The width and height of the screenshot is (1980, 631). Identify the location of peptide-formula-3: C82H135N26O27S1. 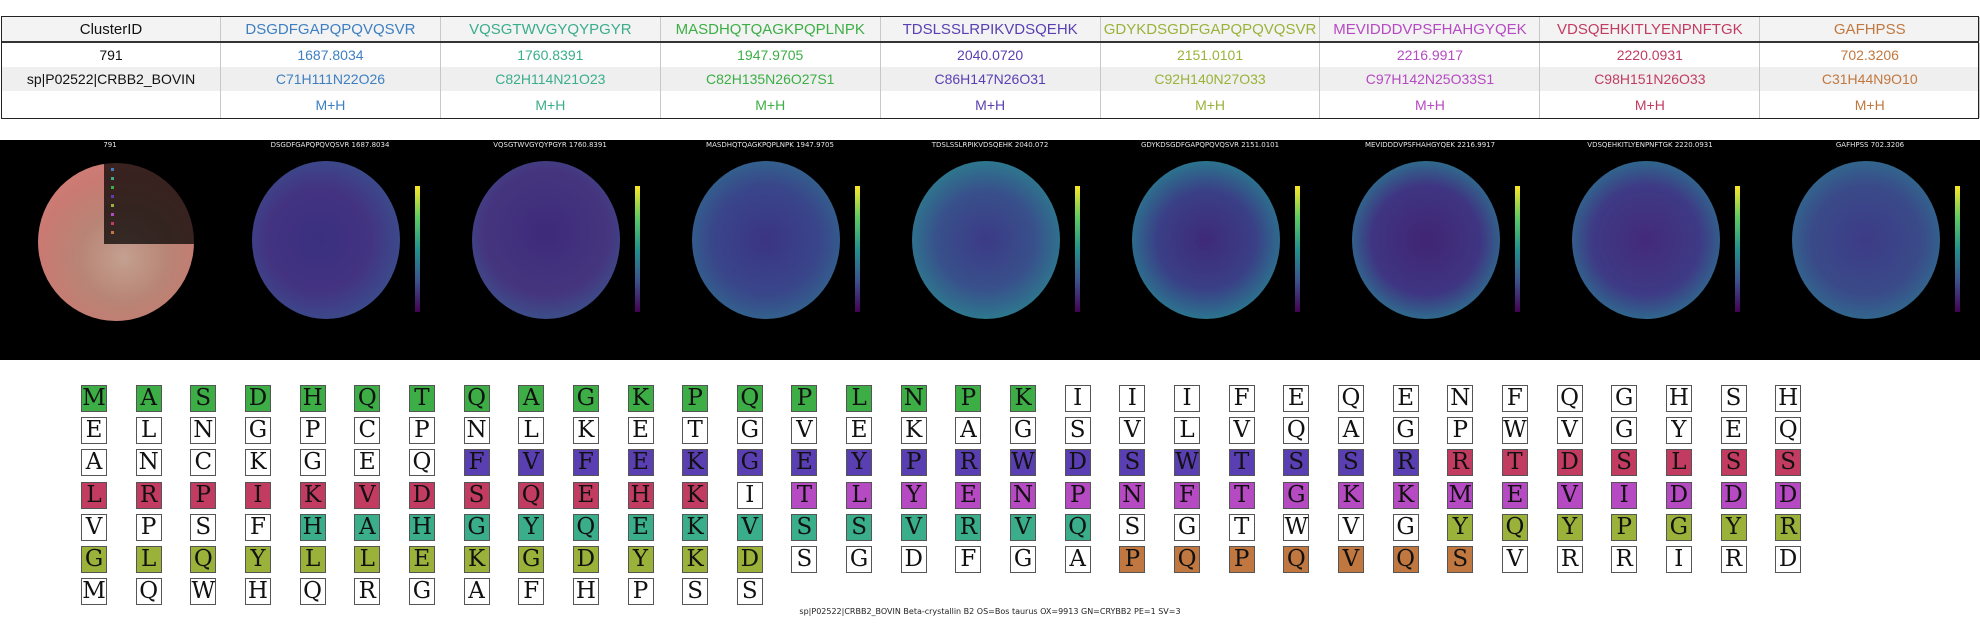
(771, 79).